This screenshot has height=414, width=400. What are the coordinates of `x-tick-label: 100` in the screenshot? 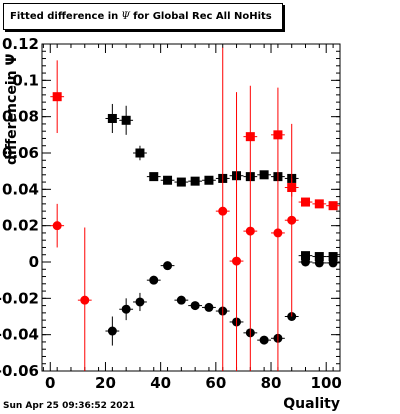 It's located at (326, 383).